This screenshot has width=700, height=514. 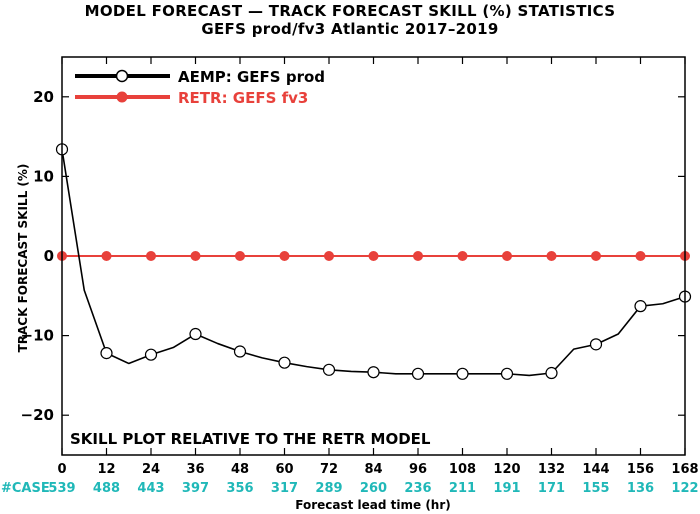 What do you see at coordinates (243, 98) in the screenshot?
I see `legend-retr-label: RETR: GEFS fv3` at bounding box center [243, 98].